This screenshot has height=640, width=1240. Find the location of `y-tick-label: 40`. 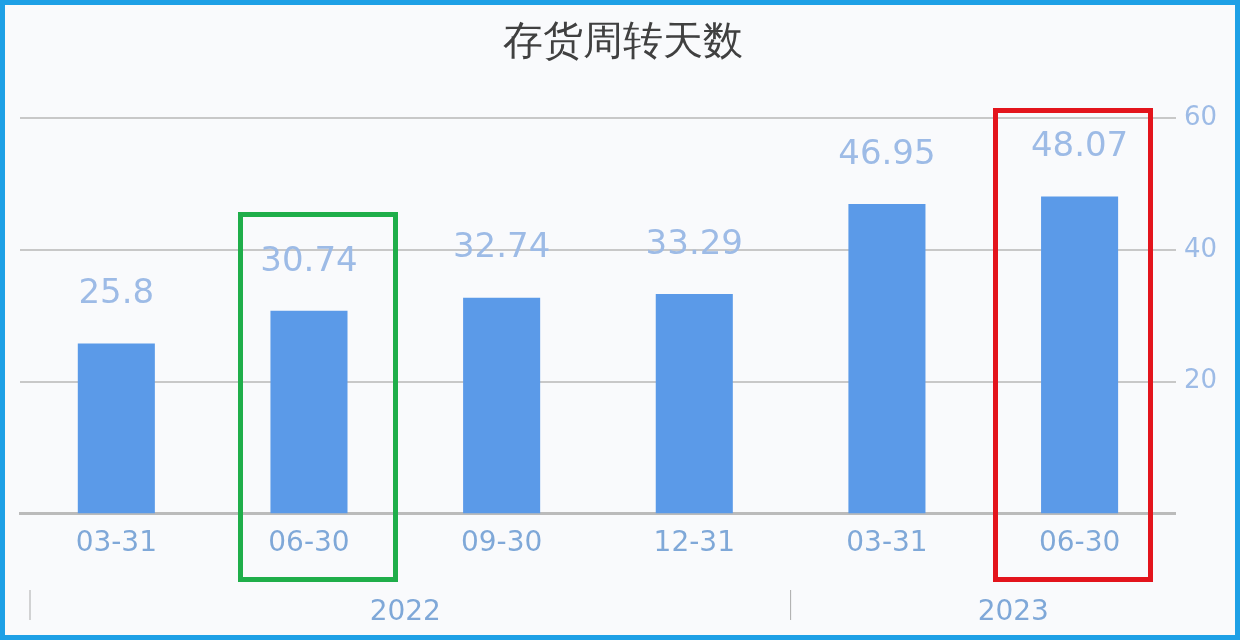

y-tick-label: 40 is located at coordinates (1200, 247).